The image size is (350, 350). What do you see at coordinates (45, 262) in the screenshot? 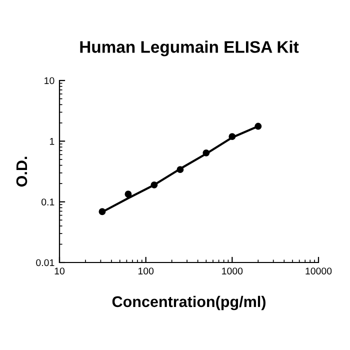
I see `y-tick-label: 0.01` at bounding box center [45, 262].